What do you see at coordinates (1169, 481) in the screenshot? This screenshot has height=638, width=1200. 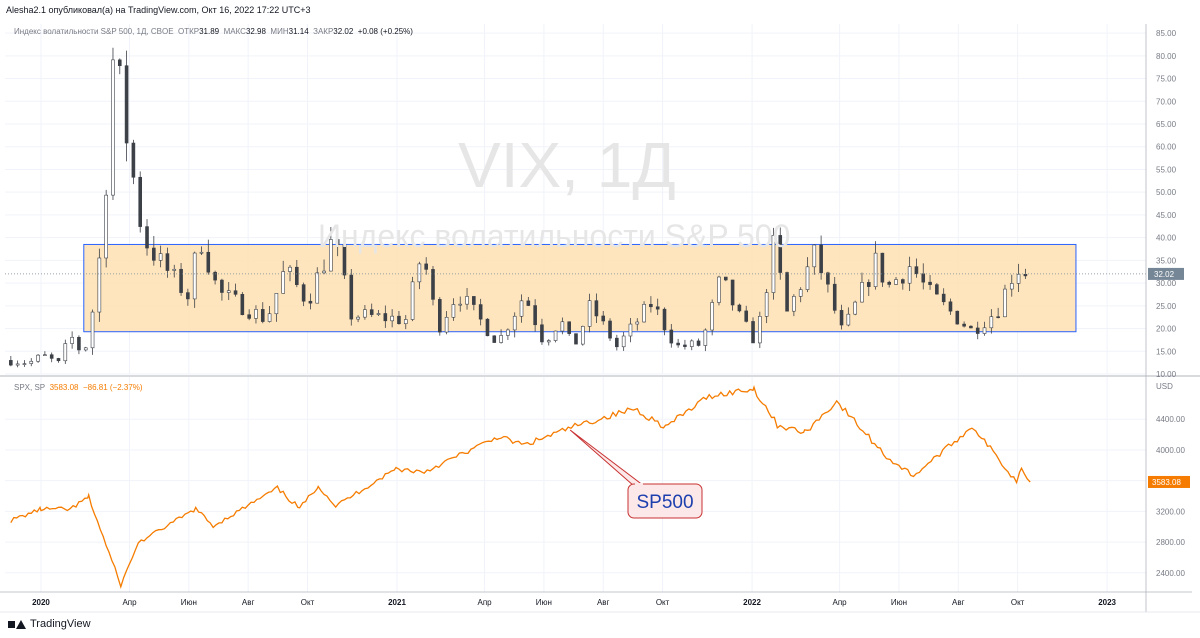 I see `spx-last-price-tag` at bounding box center [1169, 481].